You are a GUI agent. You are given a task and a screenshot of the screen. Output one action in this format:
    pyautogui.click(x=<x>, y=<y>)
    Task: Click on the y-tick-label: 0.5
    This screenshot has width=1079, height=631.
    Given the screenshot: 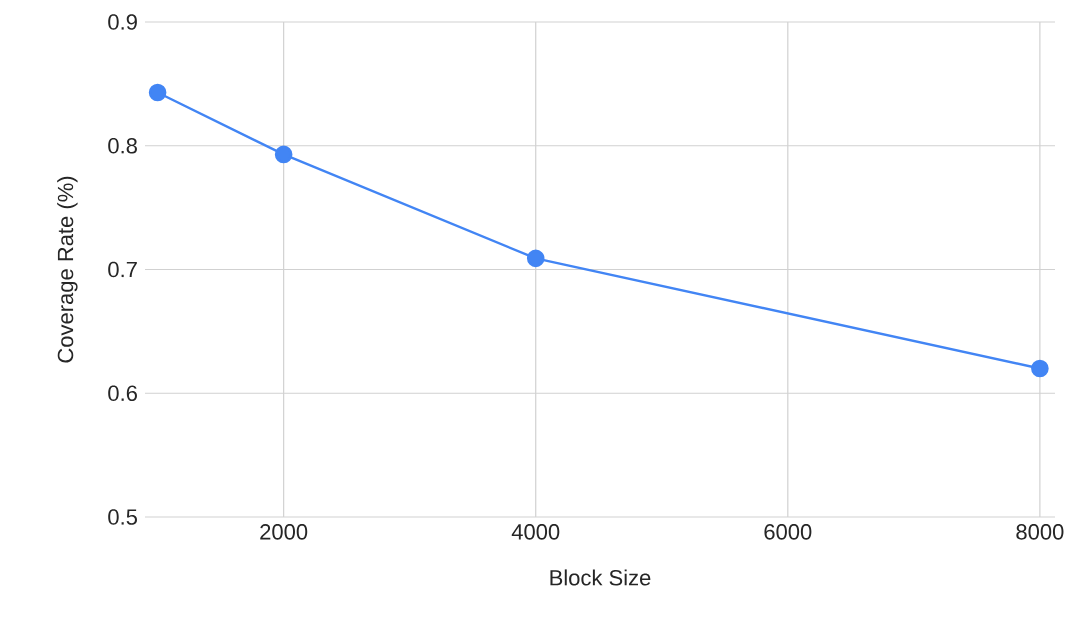 What is the action you would take?
    pyautogui.click(x=122, y=517)
    